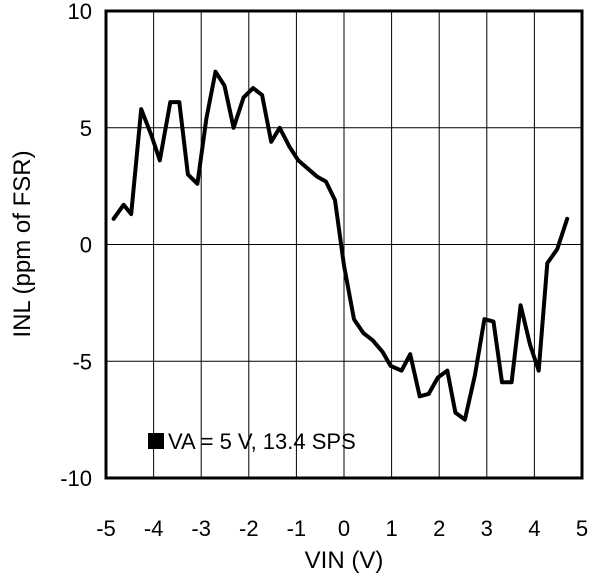  I want to click on y-tick-label: 0, so click(86, 245).